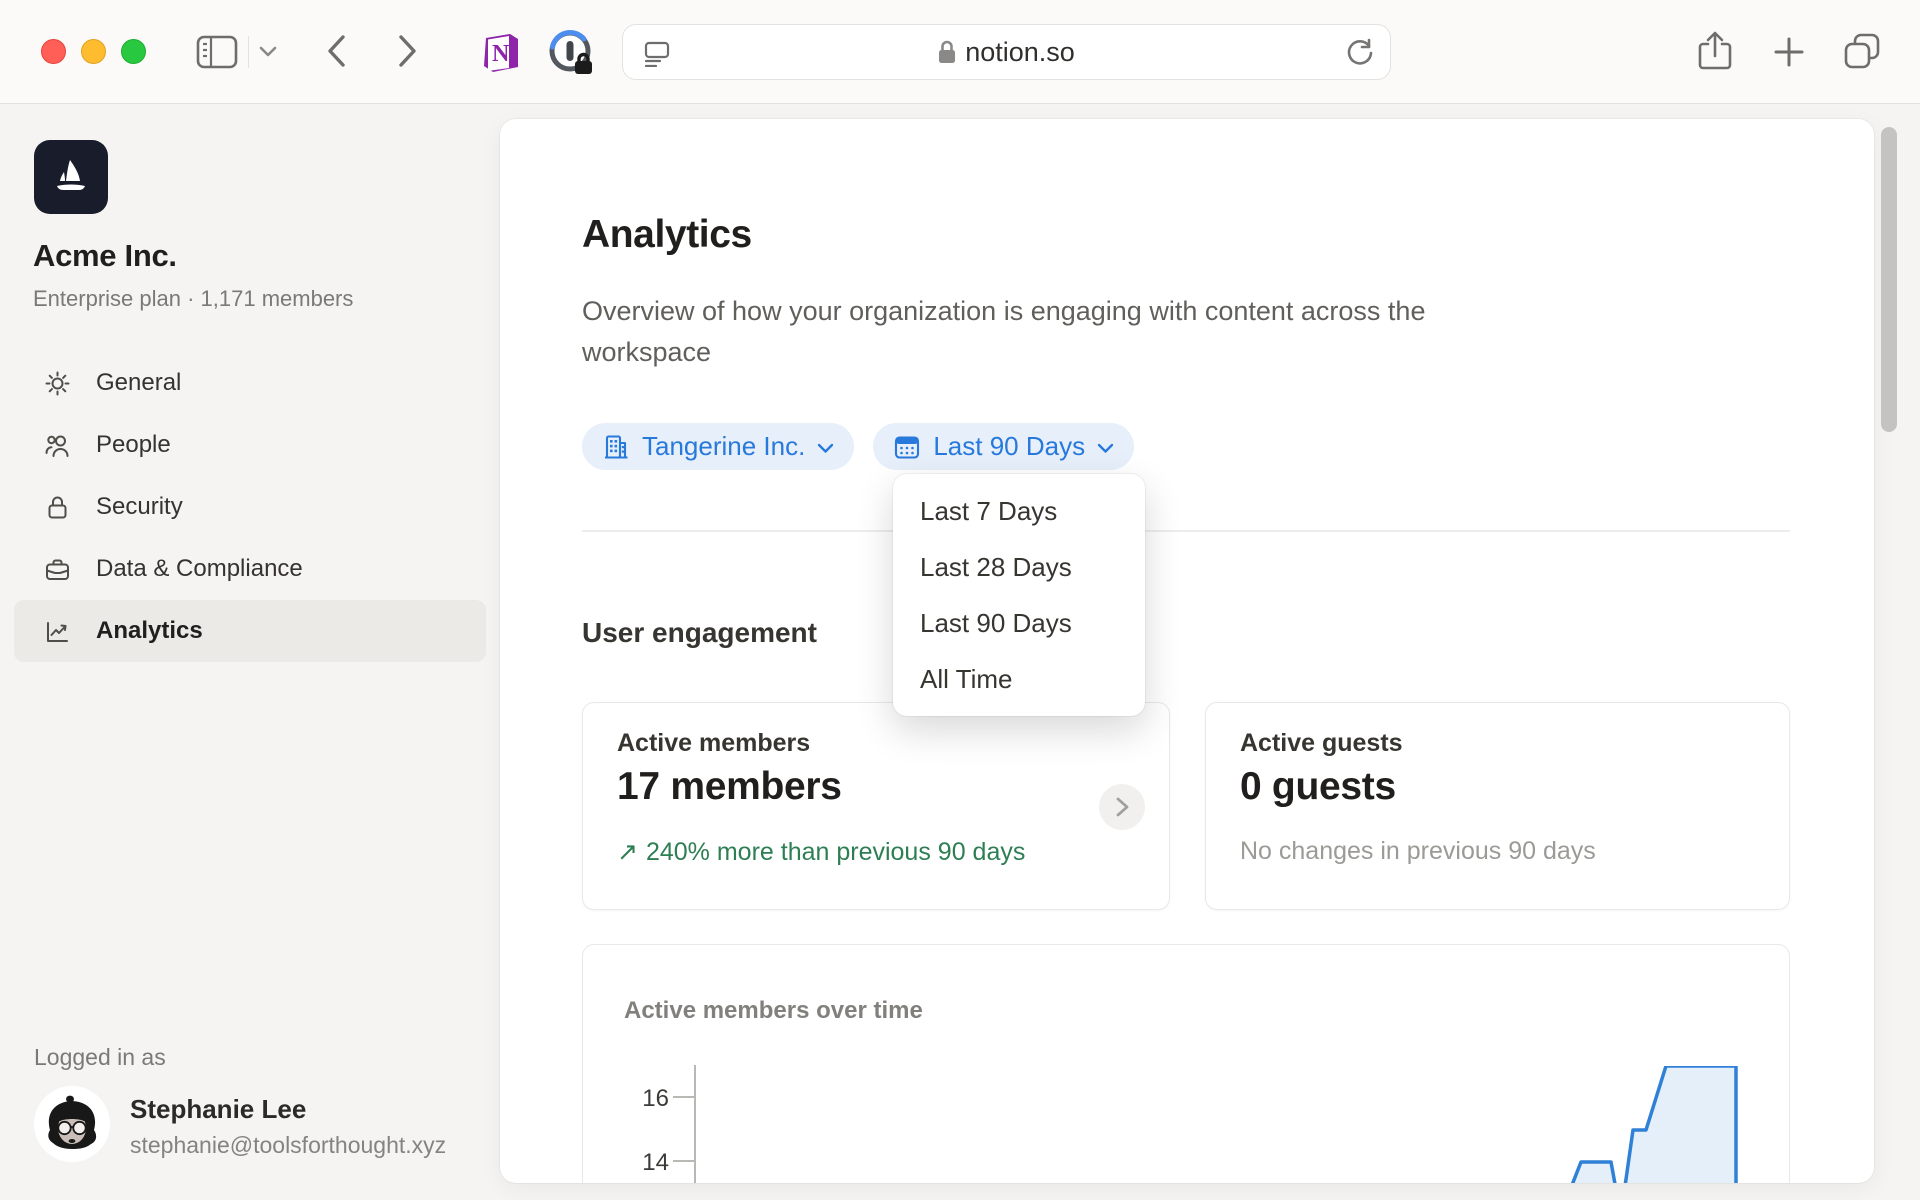  Describe the element at coordinates (1654, 1124) in the screenshot. I see `area-chart` at that location.